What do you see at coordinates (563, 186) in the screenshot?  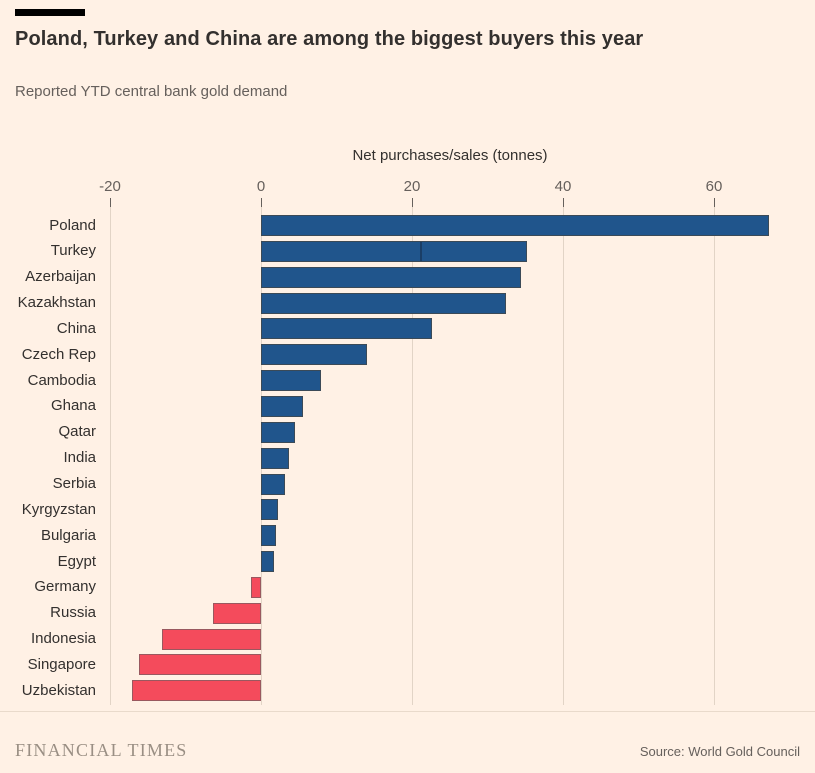 I see `x-tick-label: 40` at bounding box center [563, 186].